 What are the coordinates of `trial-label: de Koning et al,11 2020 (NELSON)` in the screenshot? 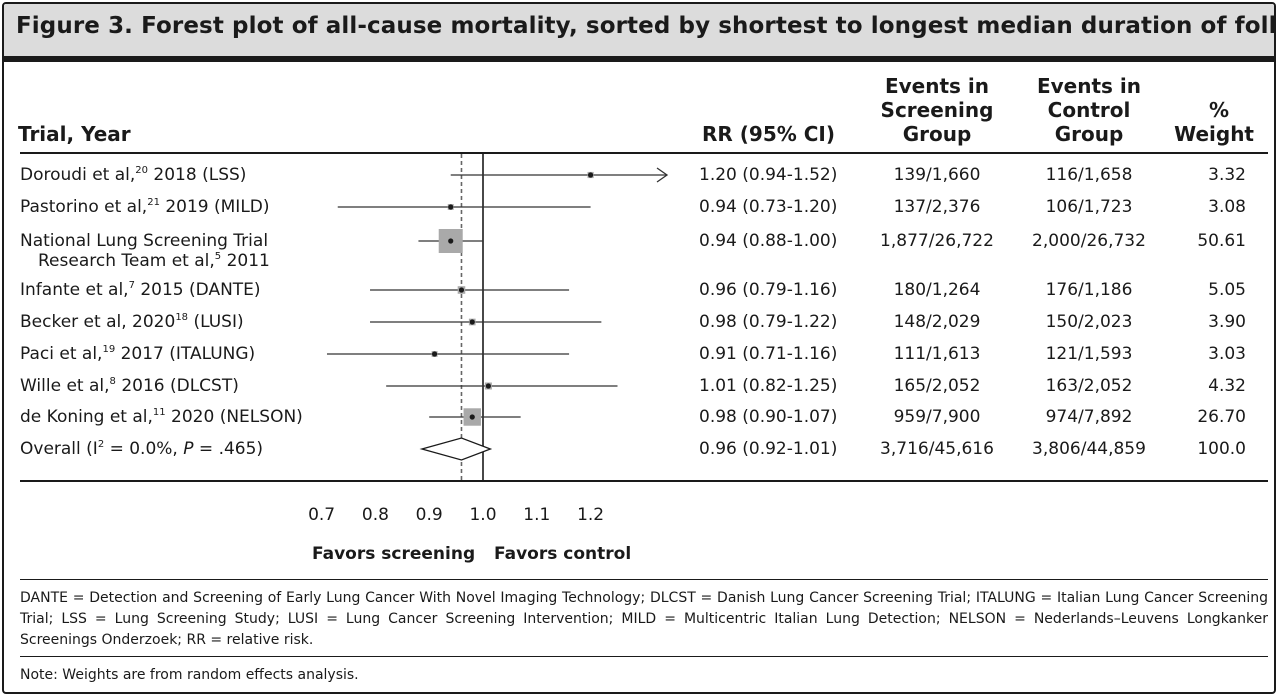 It's located at (161, 417).